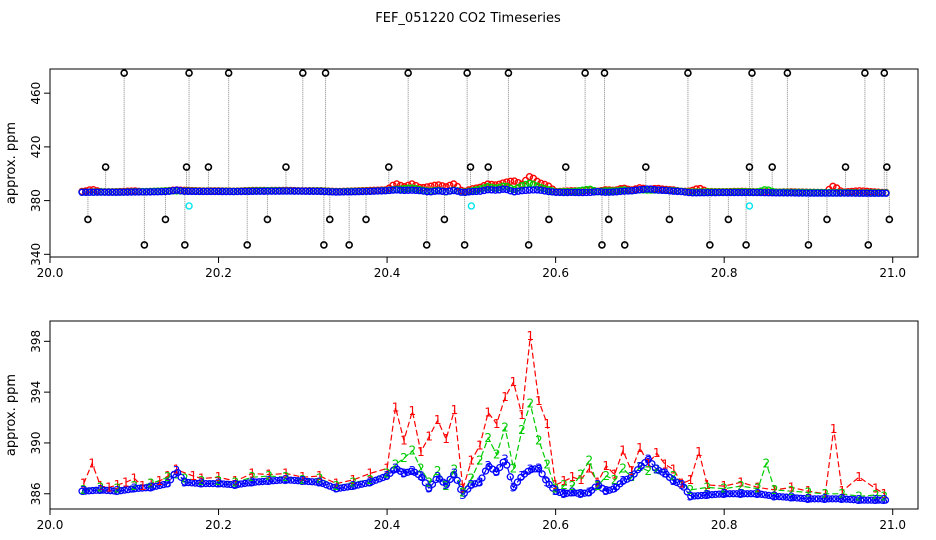 This screenshot has height=540, width=936. Describe the element at coordinates (510, 181) in the screenshot. I see `top-panel-point-series1` at that location.